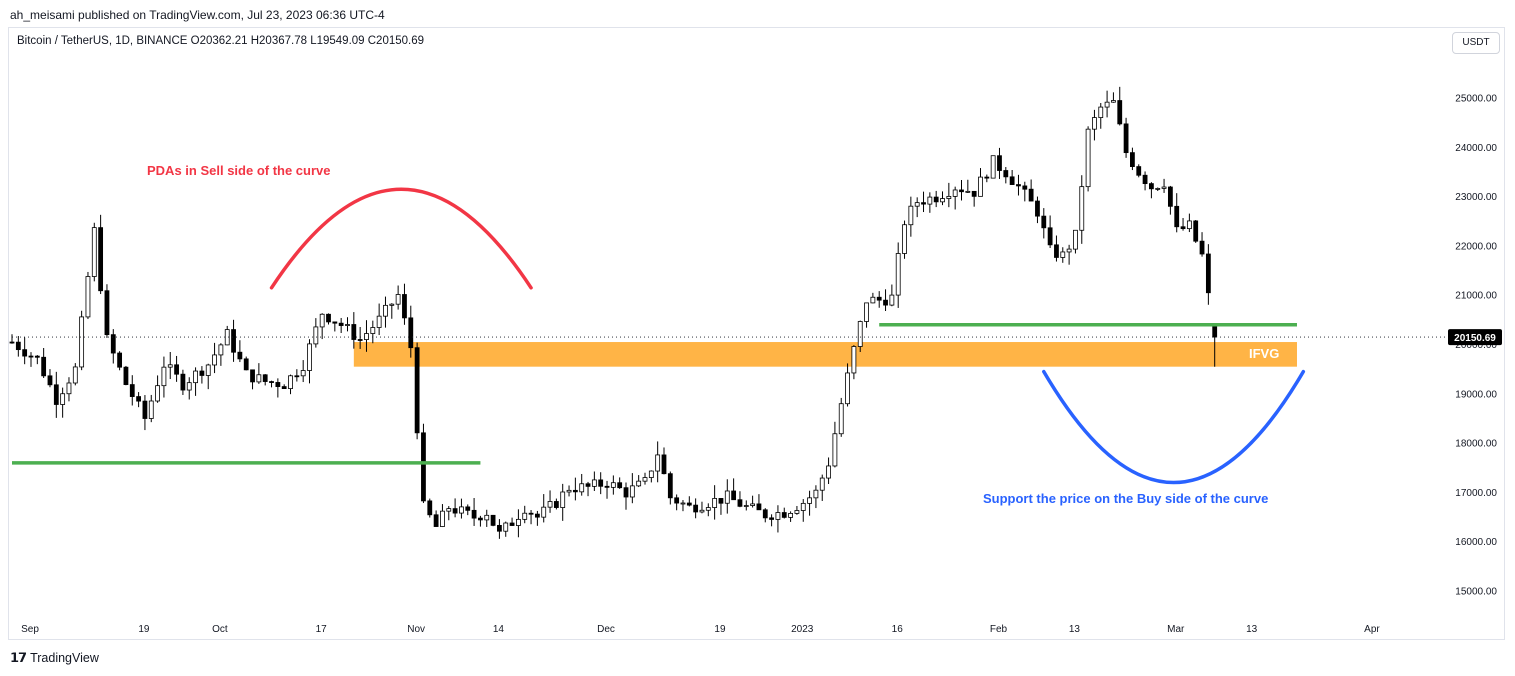 The width and height of the screenshot is (1515, 676). What do you see at coordinates (499, 629) in the screenshot?
I see `x-tick-label: 14` at bounding box center [499, 629].